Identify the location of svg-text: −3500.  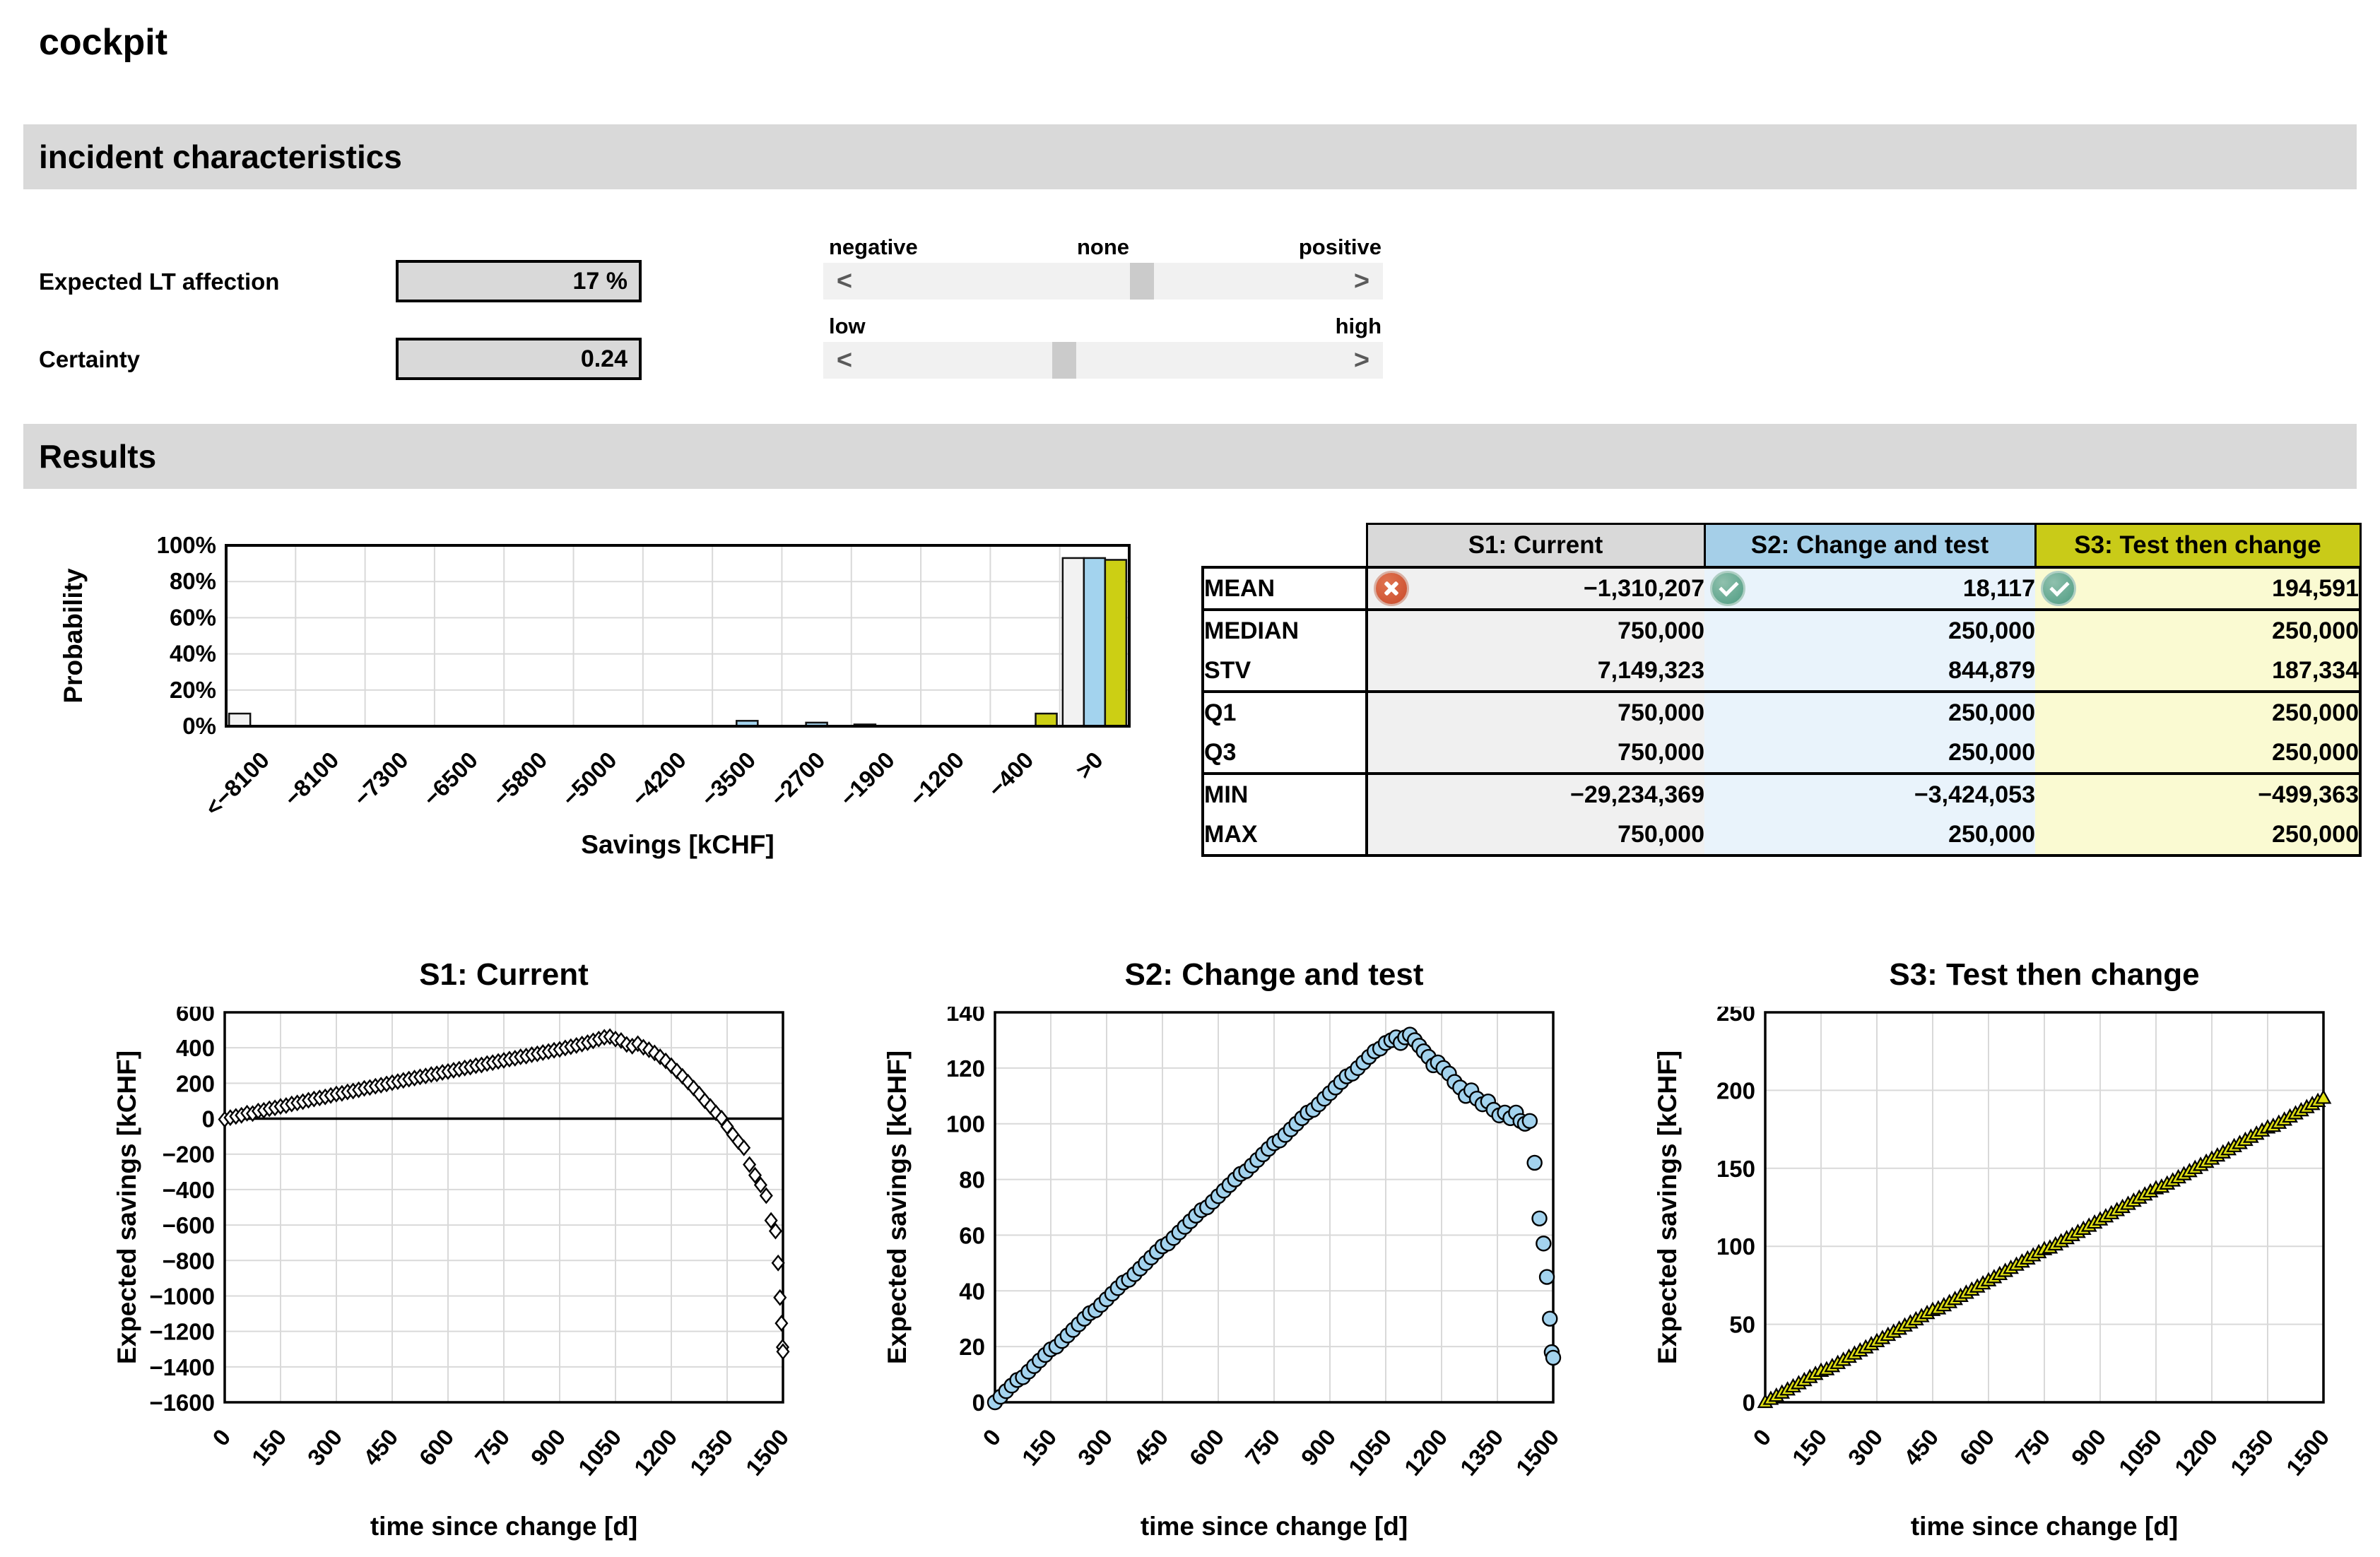
(729, 779).